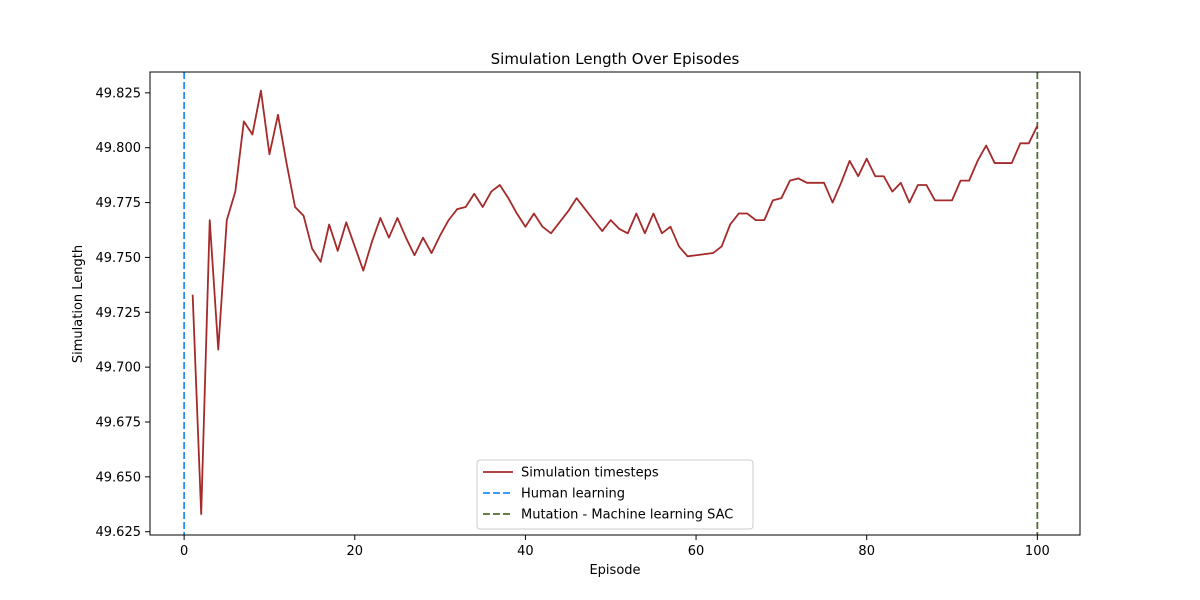 Image resolution: width=1200 pixels, height=600 pixels. Describe the element at coordinates (696, 551) in the screenshot. I see `x-tick-label: 60` at that location.